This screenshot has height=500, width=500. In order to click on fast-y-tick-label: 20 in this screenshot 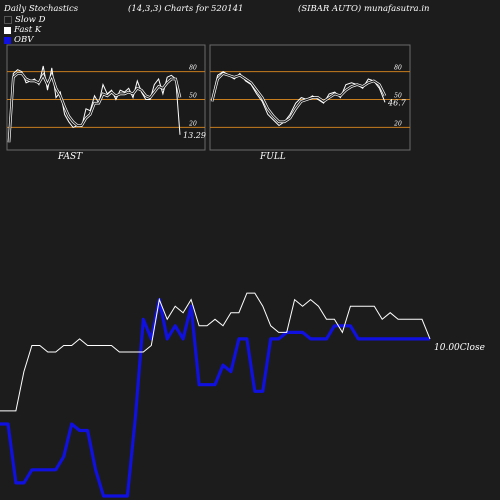, I will do `click(192, 123)`.